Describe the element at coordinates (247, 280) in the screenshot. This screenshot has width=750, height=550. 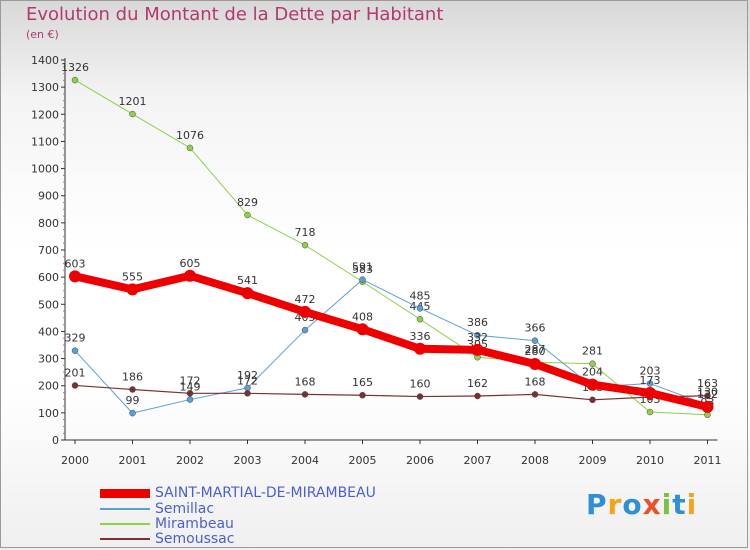
I see `data-label-saint-martial-de-mirambeau: 541` at that location.